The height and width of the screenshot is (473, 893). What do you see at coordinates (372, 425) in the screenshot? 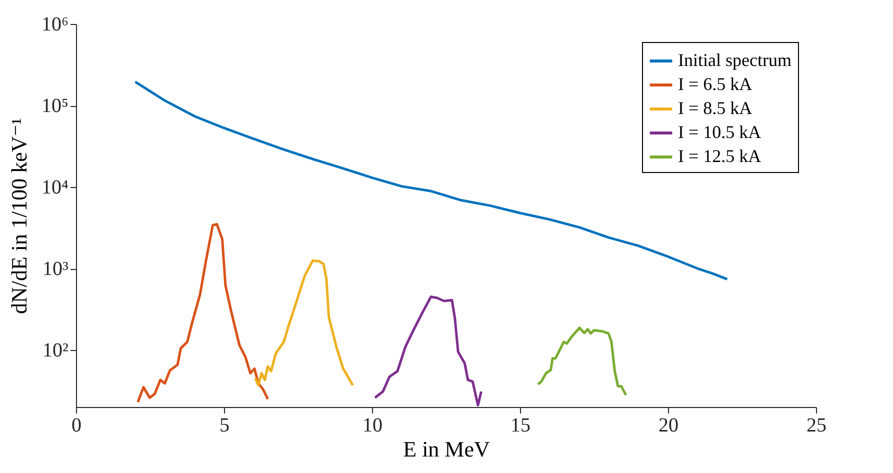
I see `x-tick-label: 10` at bounding box center [372, 425].